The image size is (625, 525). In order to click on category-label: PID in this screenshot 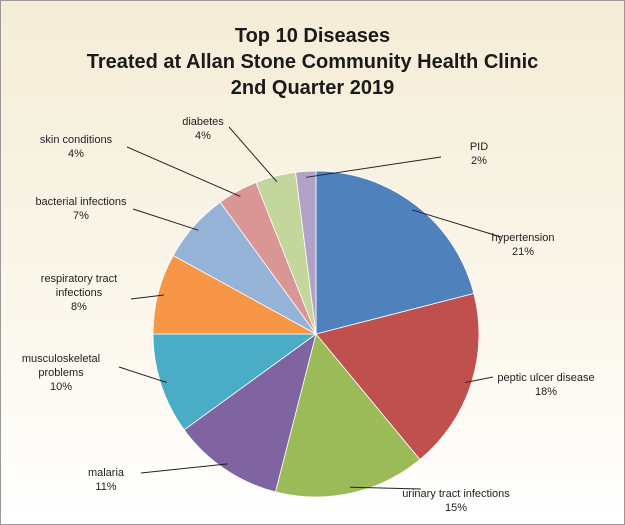, I will do `click(479, 147)`.